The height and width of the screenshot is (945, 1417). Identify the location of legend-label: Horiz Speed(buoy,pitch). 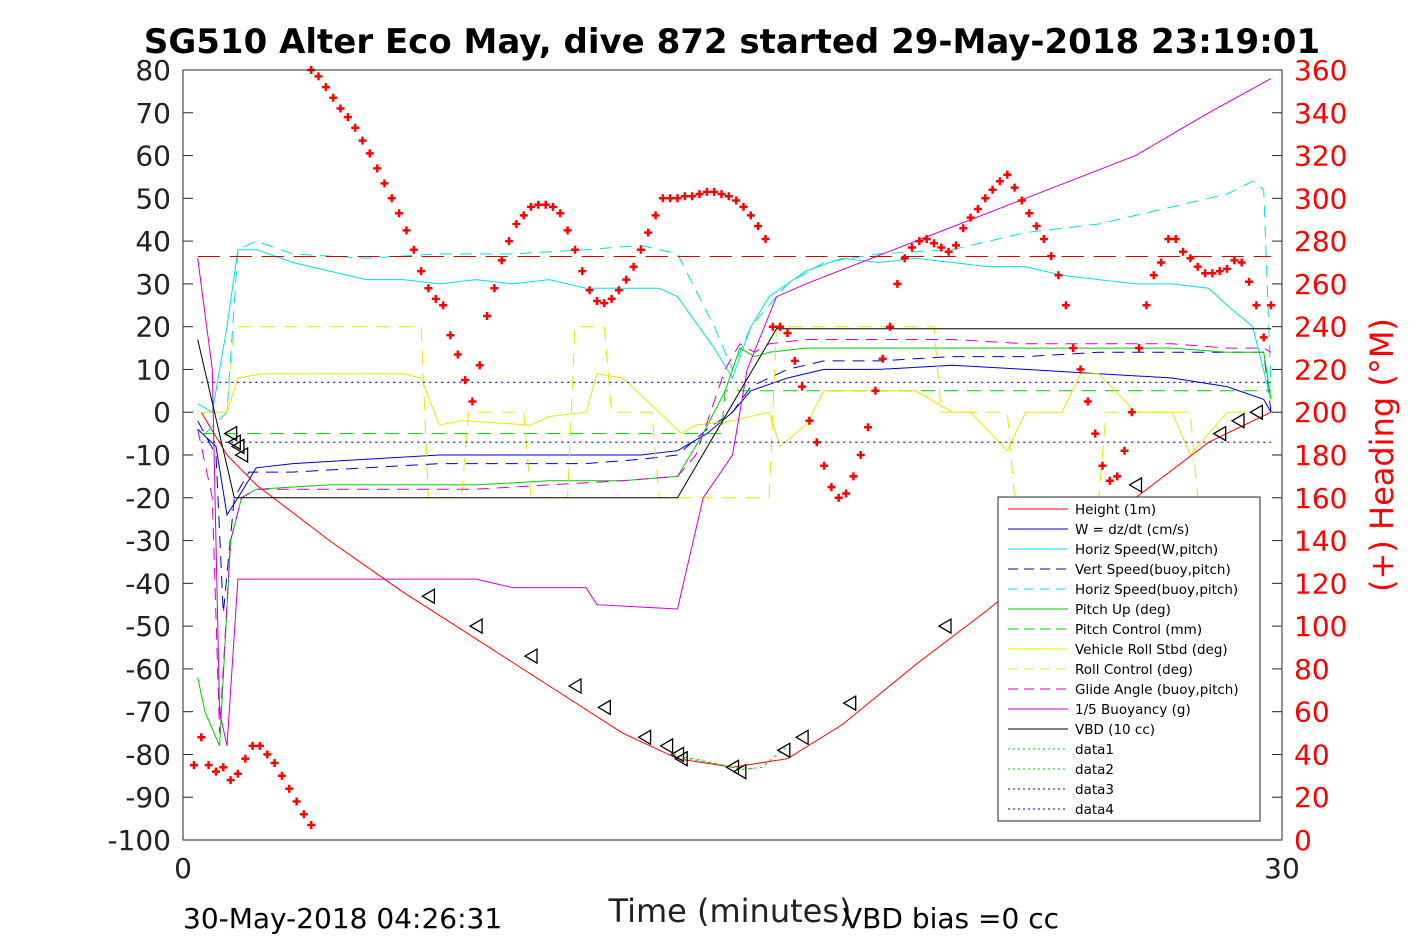
(1156, 590).